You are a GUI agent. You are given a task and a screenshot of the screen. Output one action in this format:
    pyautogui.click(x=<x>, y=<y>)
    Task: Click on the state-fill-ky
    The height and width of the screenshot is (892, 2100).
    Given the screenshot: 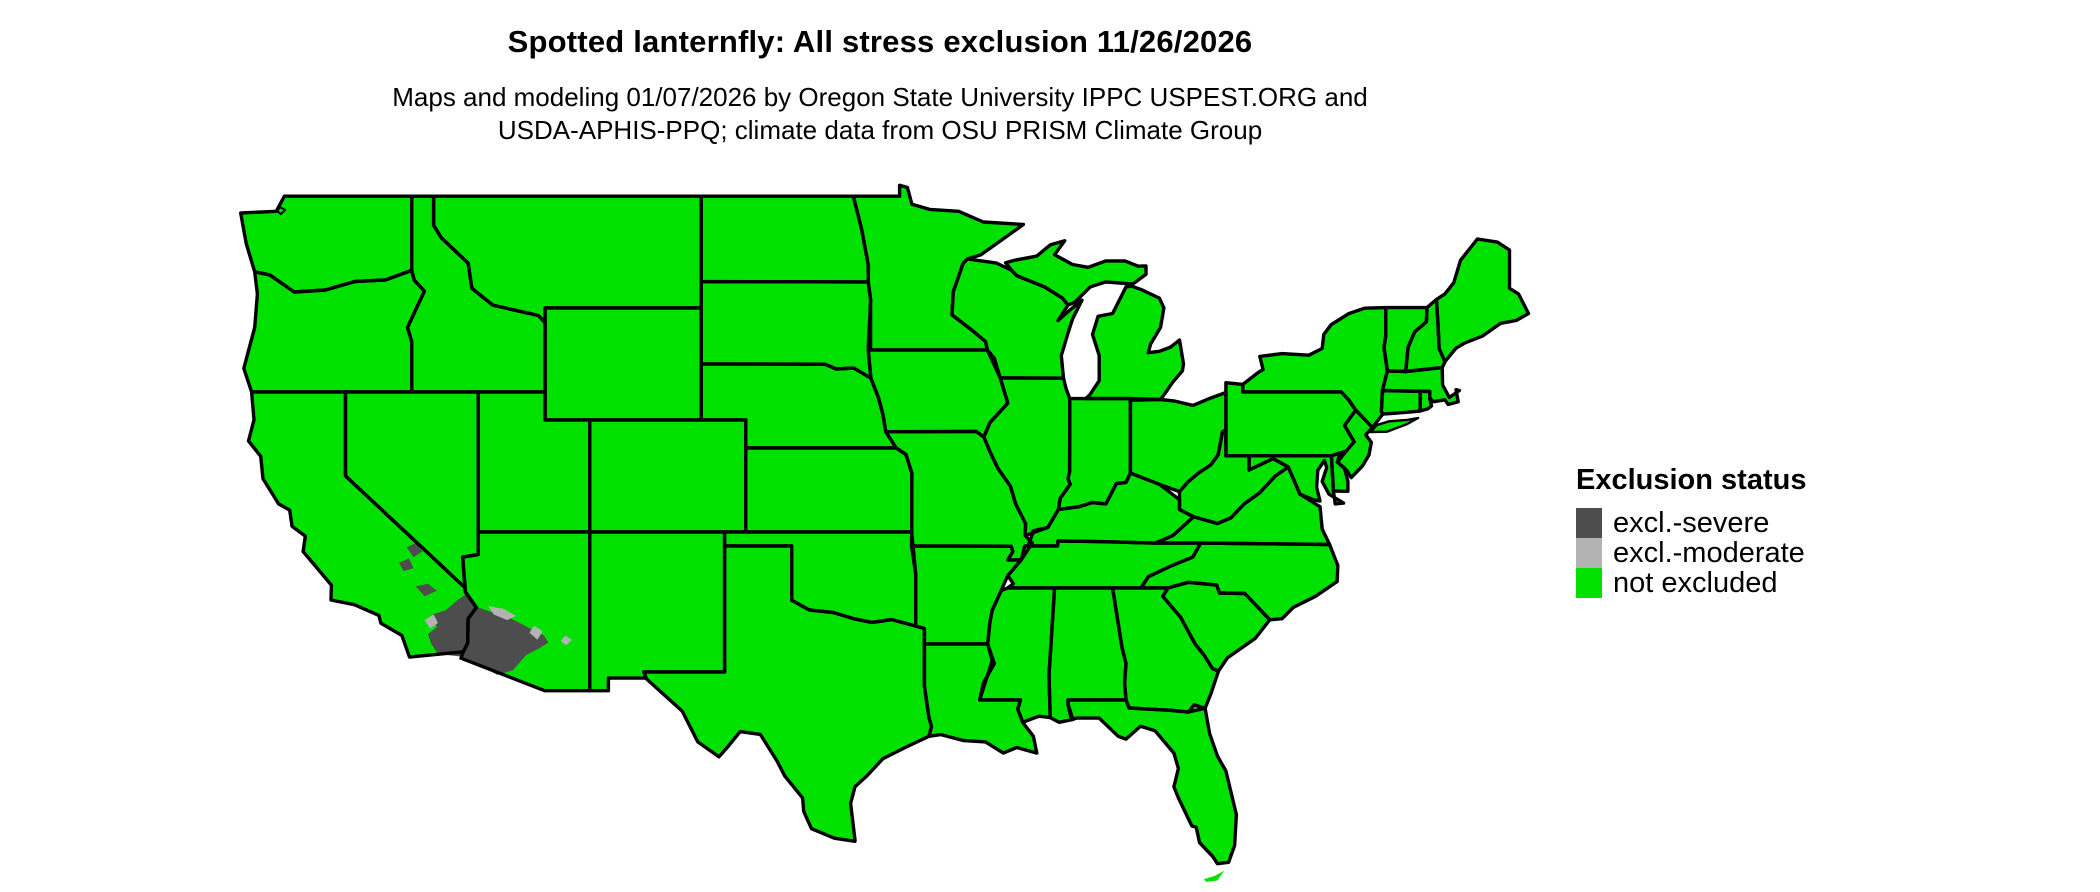 What is the action you would take?
    pyautogui.click(x=1110, y=509)
    